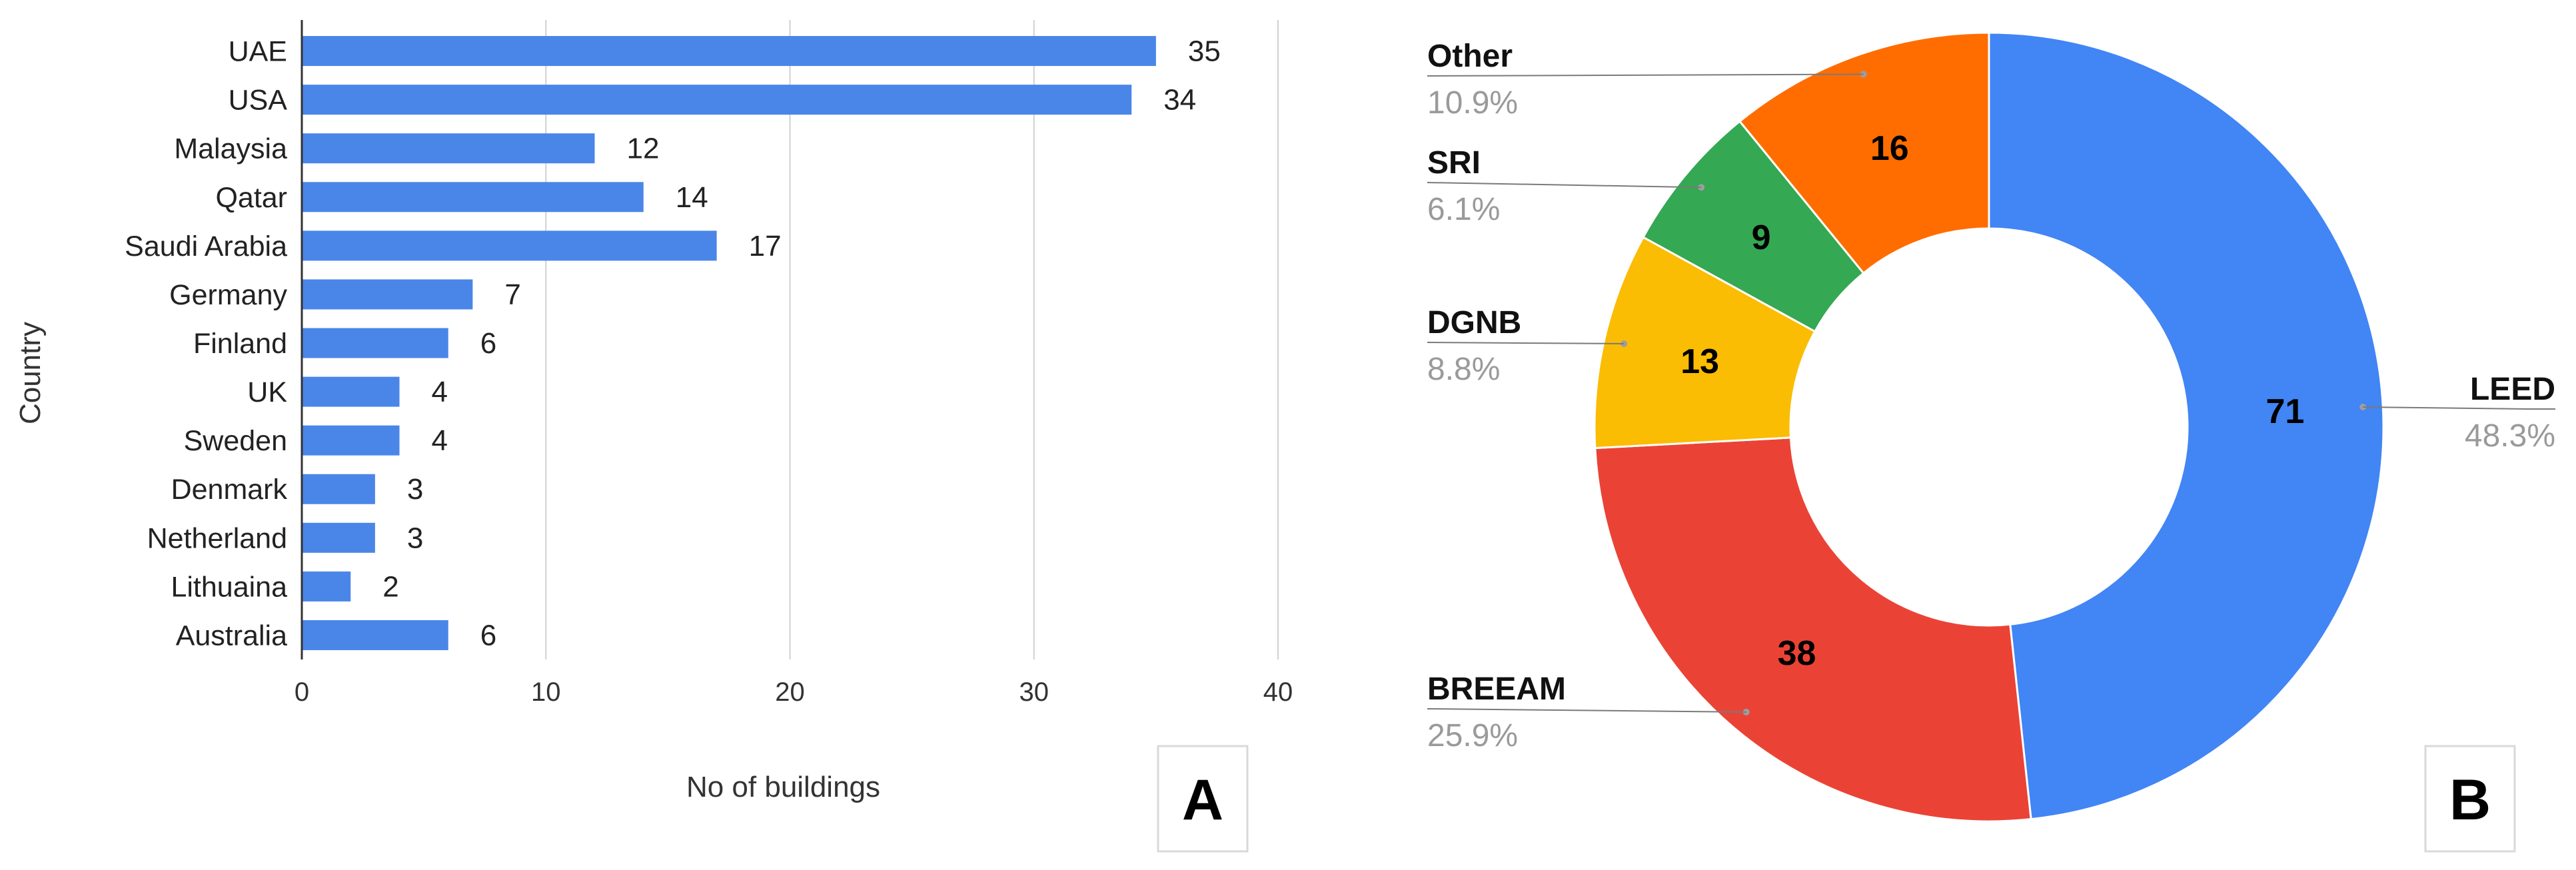  I want to click on x-tick-label: 30, so click(1034, 692).